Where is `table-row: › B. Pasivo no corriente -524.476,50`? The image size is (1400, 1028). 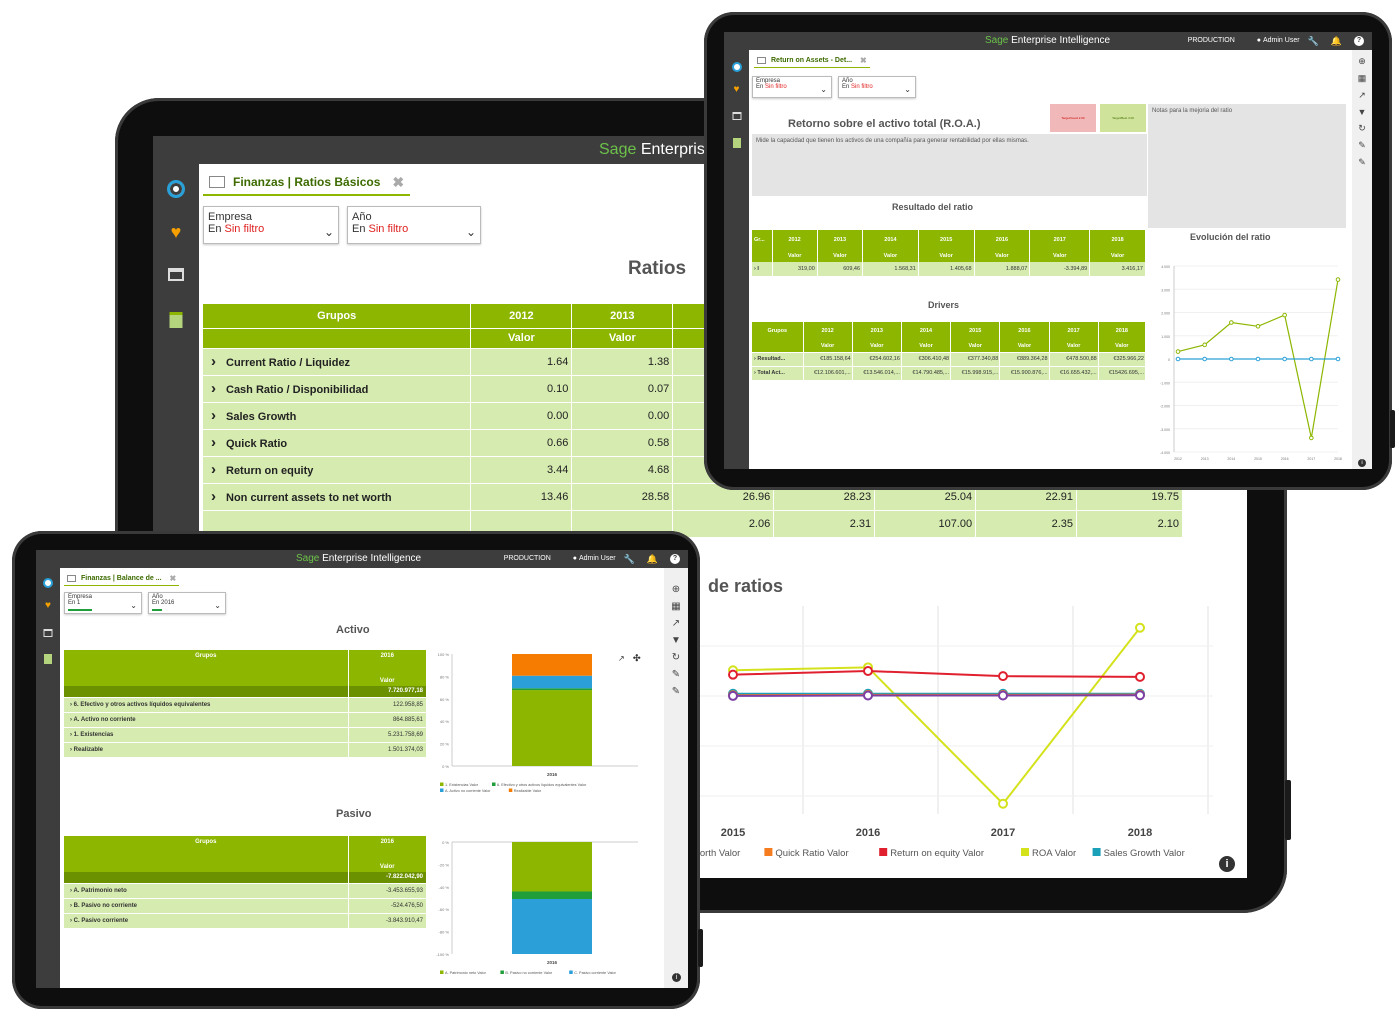
table-row: › B. Pasivo no corriente -524.476,50 is located at coordinates (245, 905).